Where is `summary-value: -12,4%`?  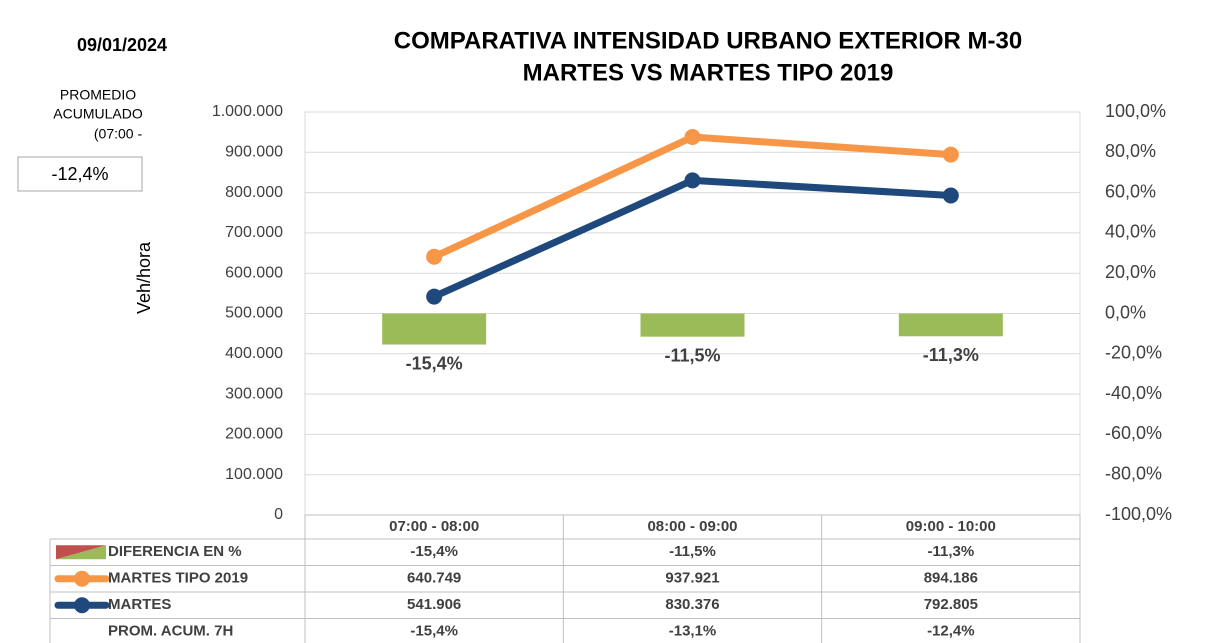
summary-value: -12,4% is located at coordinates (79, 174).